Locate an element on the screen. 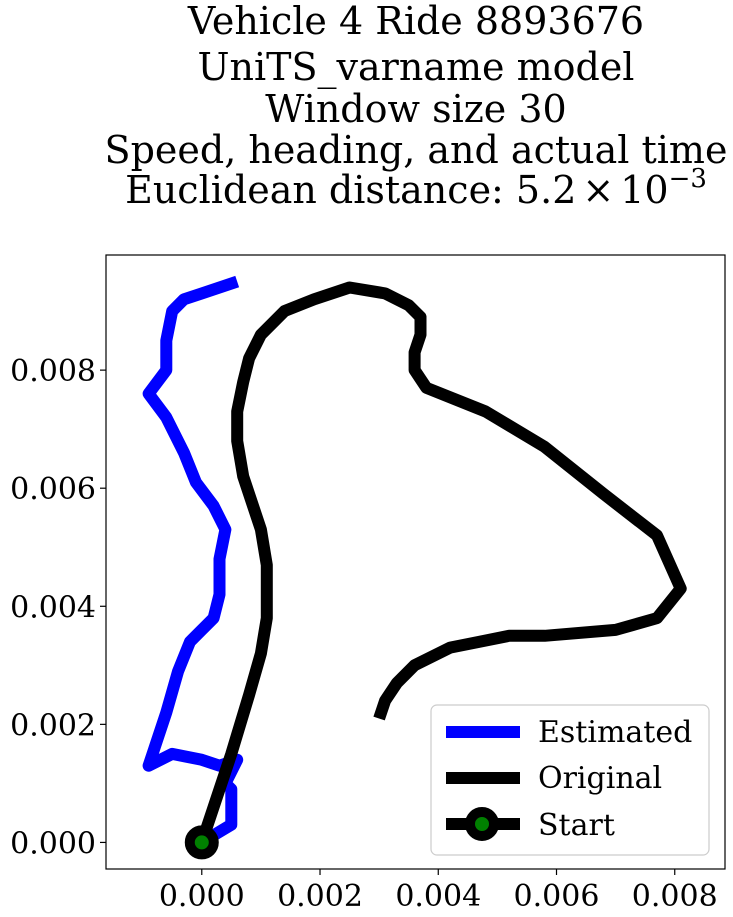 The image size is (733, 917). y-tick-label: 0.008 is located at coordinates (53, 371).